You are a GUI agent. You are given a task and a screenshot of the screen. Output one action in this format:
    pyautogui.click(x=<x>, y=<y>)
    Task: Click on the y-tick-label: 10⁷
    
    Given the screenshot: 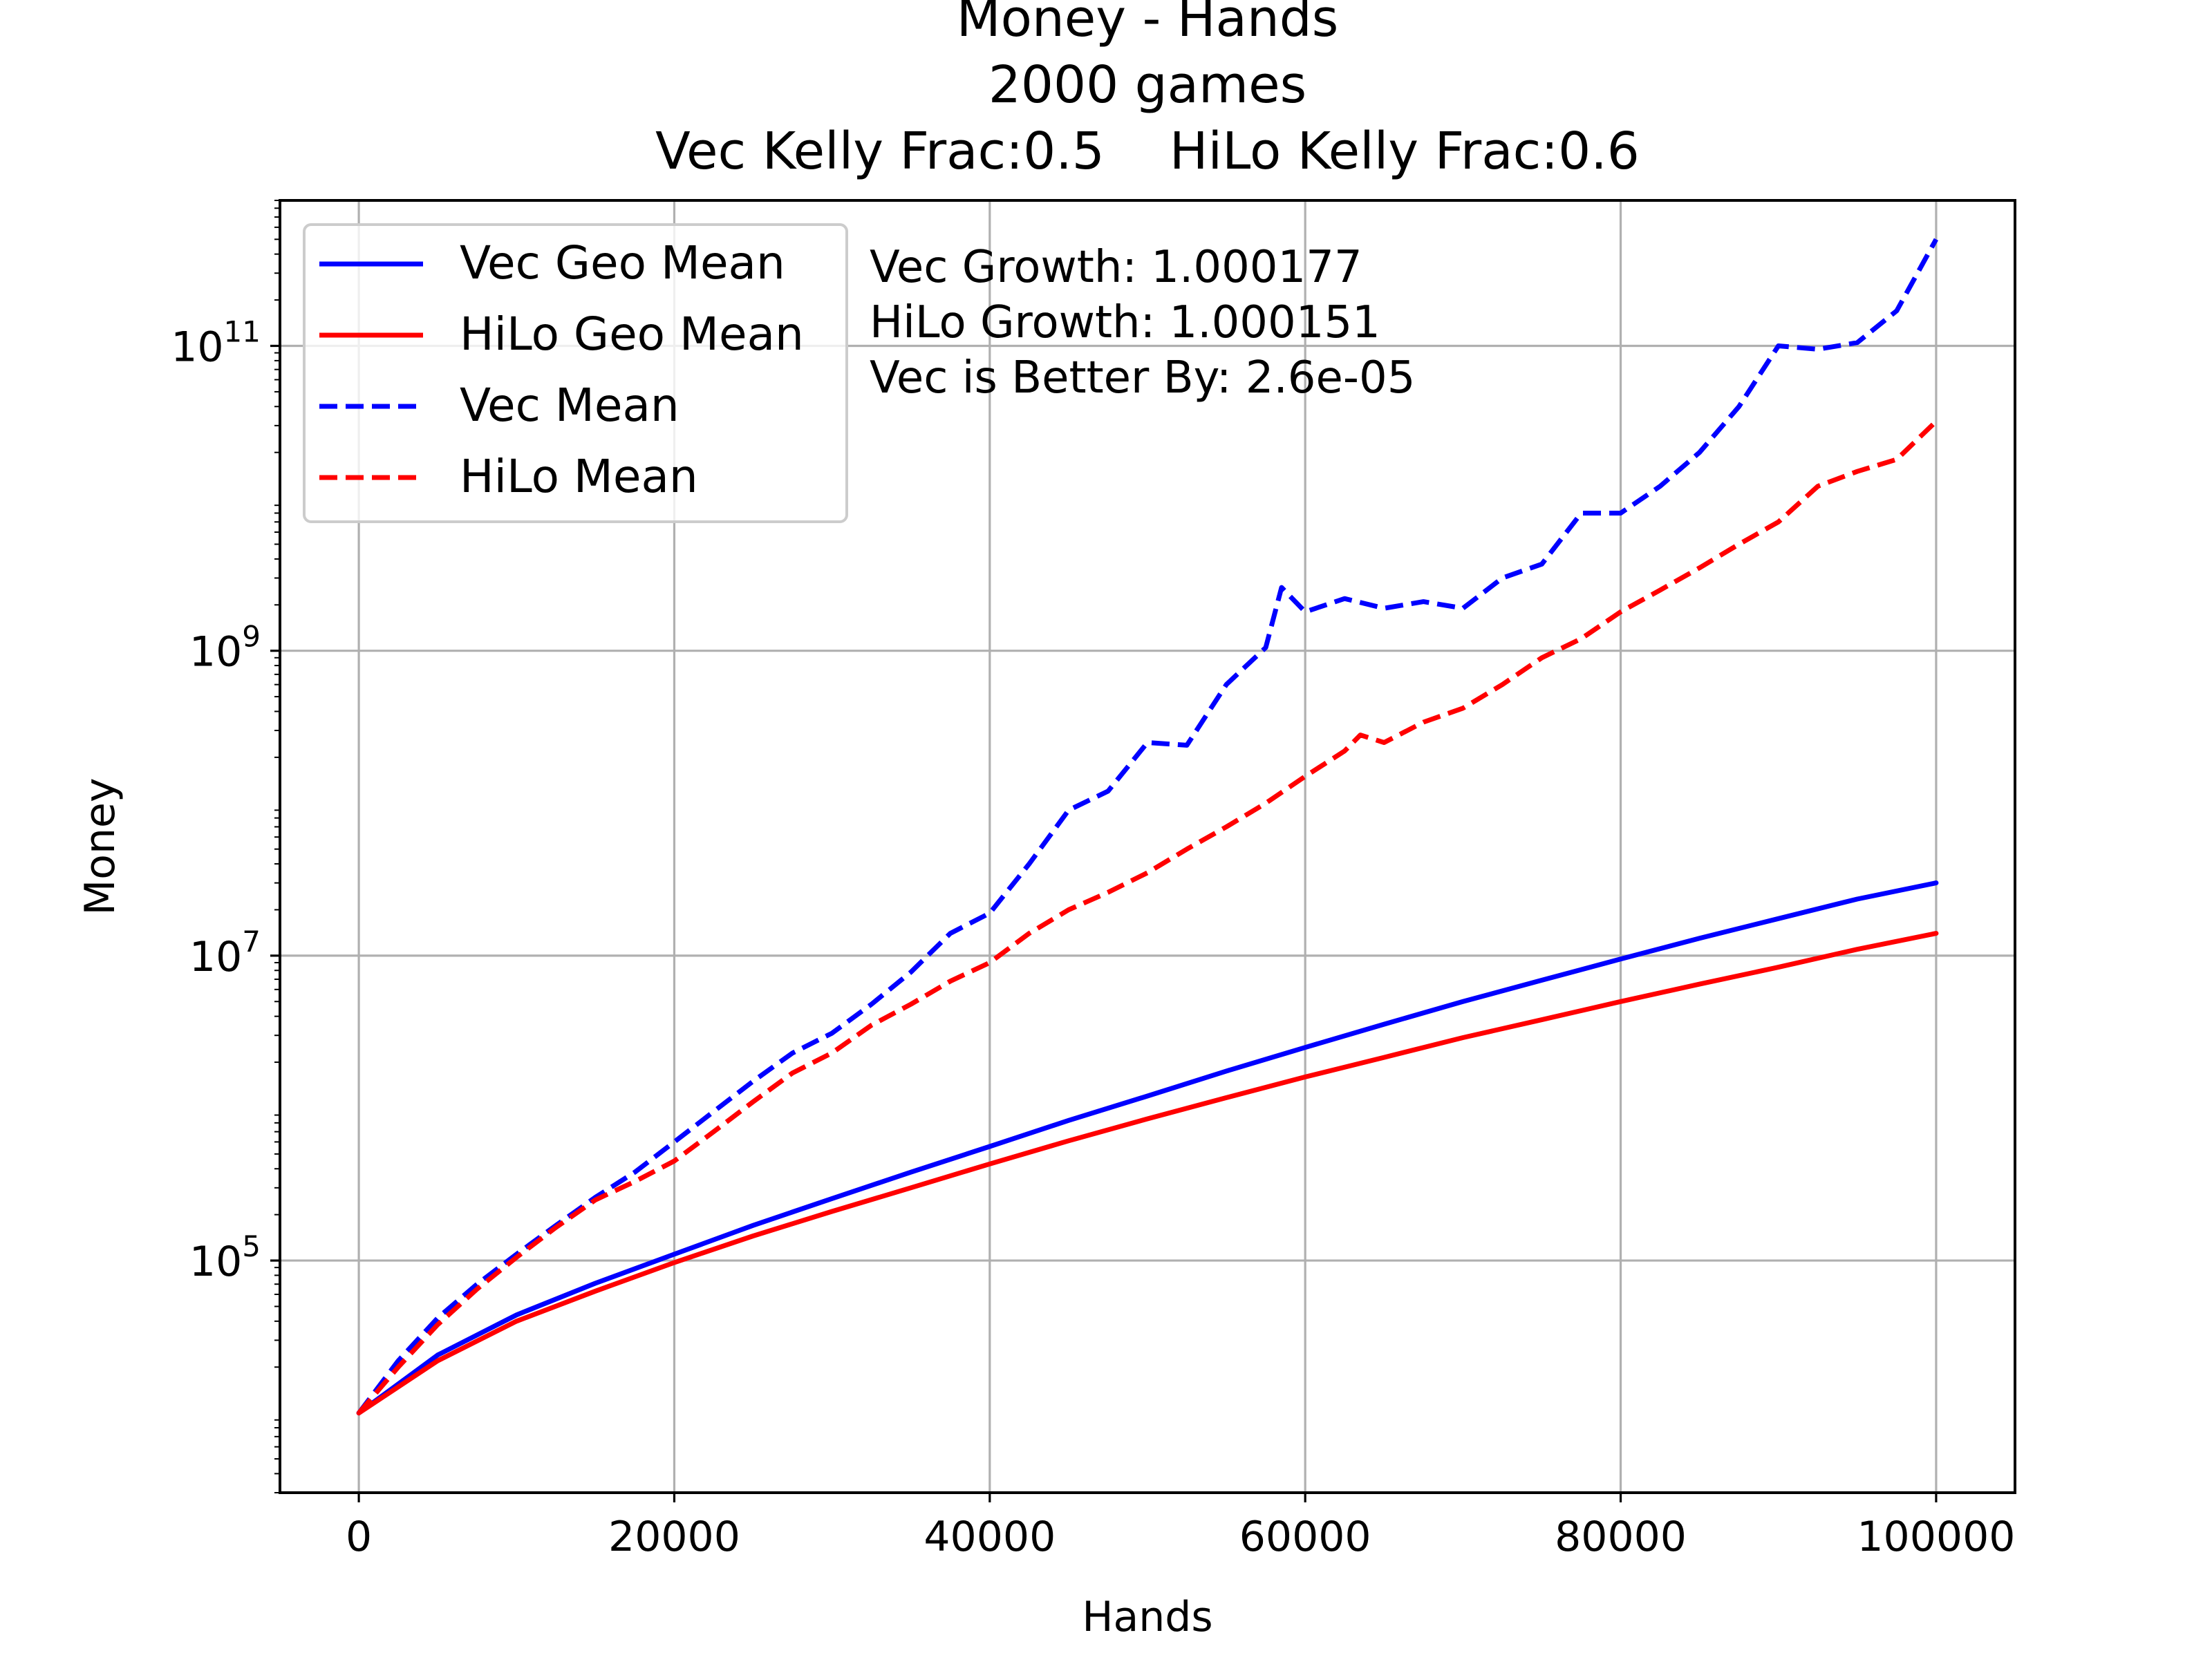 What is the action you would take?
    pyautogui.click(x=225, y=953)
    